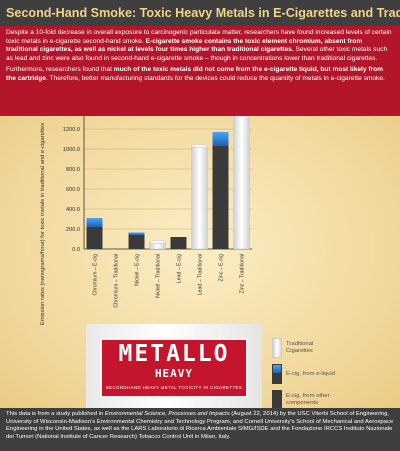 This screenshot has height=451, width=400. I want to click on x-tick-label: Nickel – Traditional, so click(159, 276).